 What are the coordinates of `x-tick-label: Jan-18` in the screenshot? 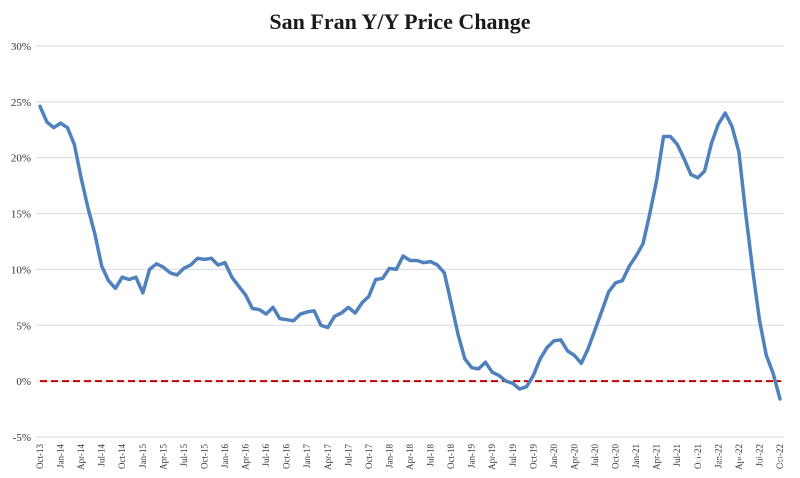 It's located at (389, 456).